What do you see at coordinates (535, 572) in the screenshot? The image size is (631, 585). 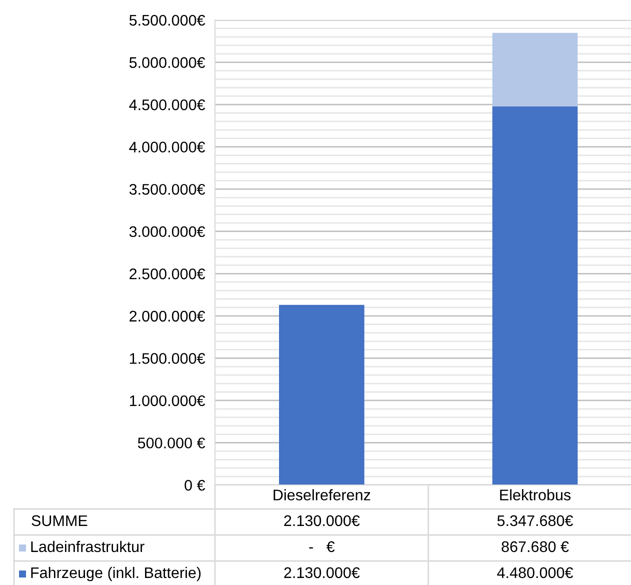 I see `data-label: 4.480.000€` at bounding box center [535, 572].